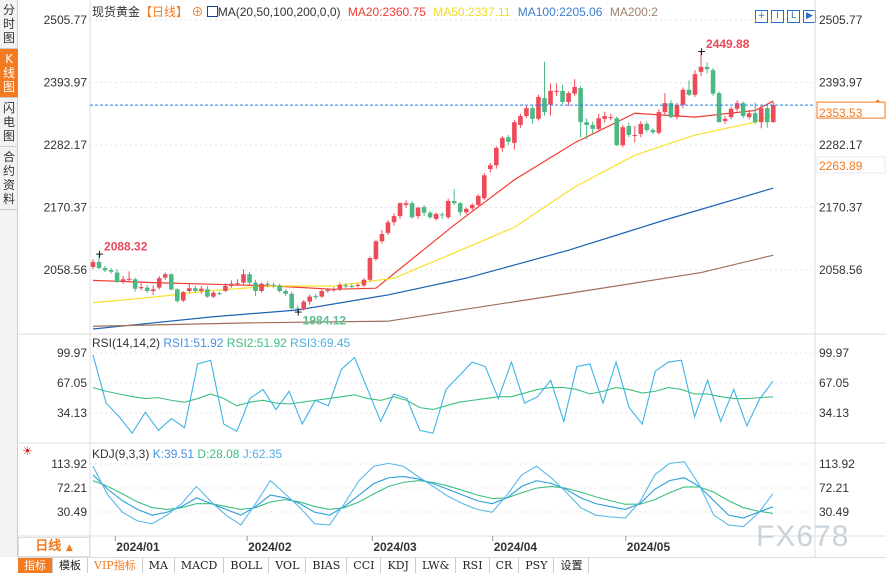 The width and height of the screenshot is (886, 573). I want to click on kdj-k-value: K:39.51, so click(173, 454).